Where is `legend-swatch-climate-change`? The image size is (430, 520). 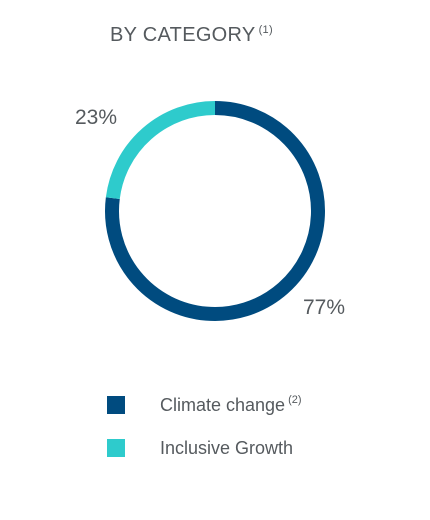
legend-swatch-climate-change is located at coordinates (116, 405).